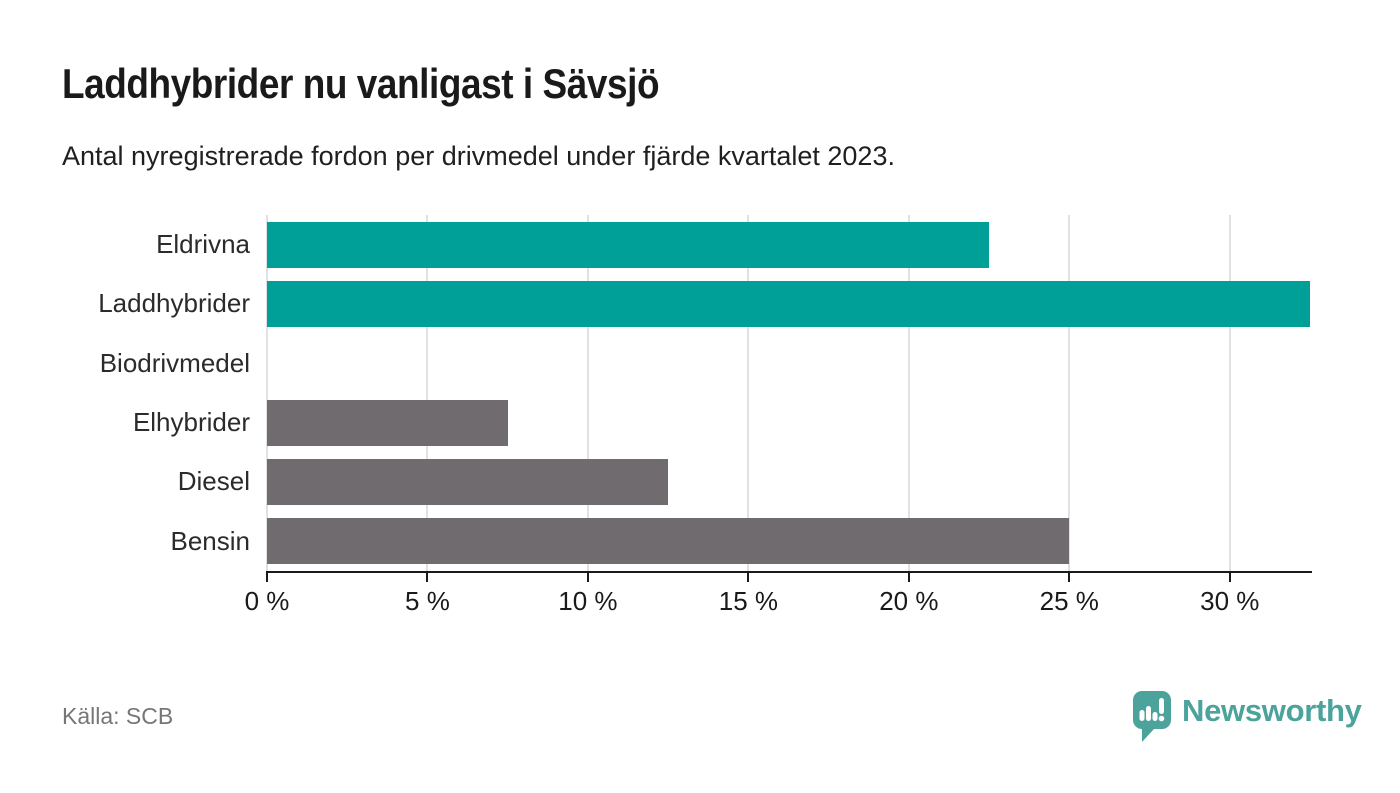  I want to click on x-tick-label-30: 30 %, so click(1230, 601).